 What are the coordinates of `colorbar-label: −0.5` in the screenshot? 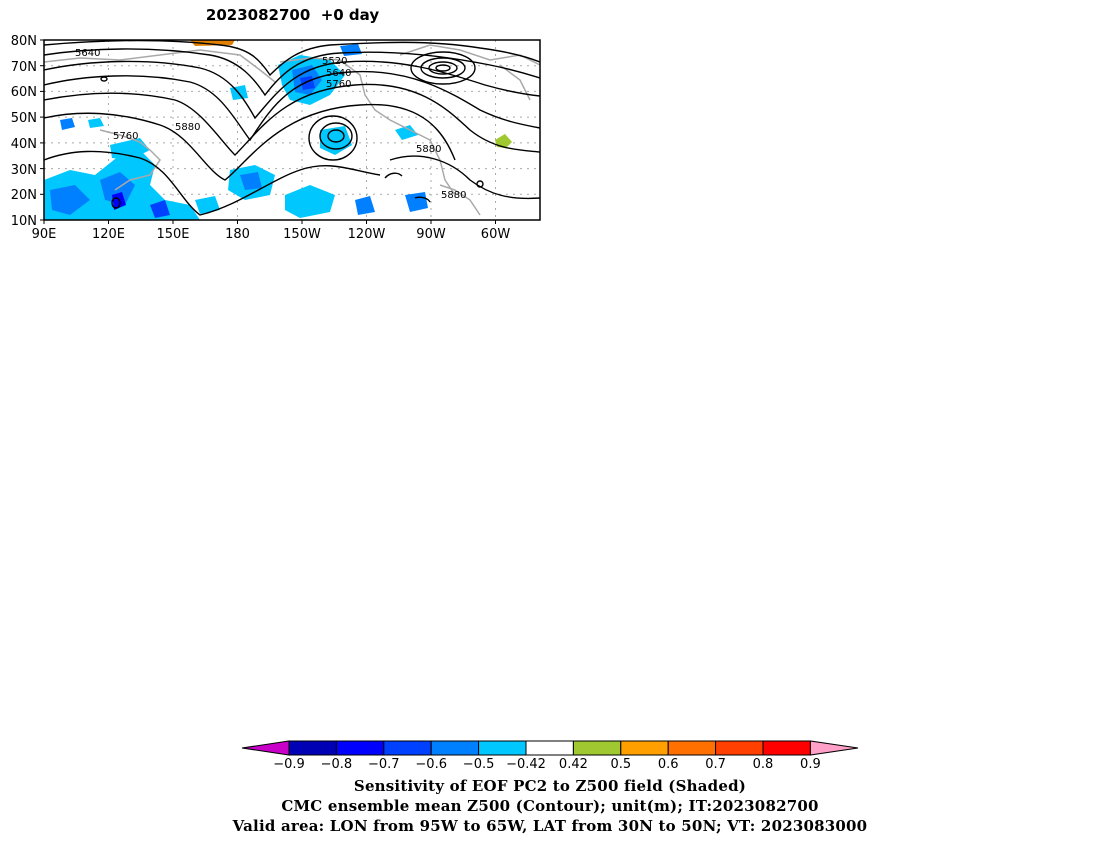 It's located at (479, 764).